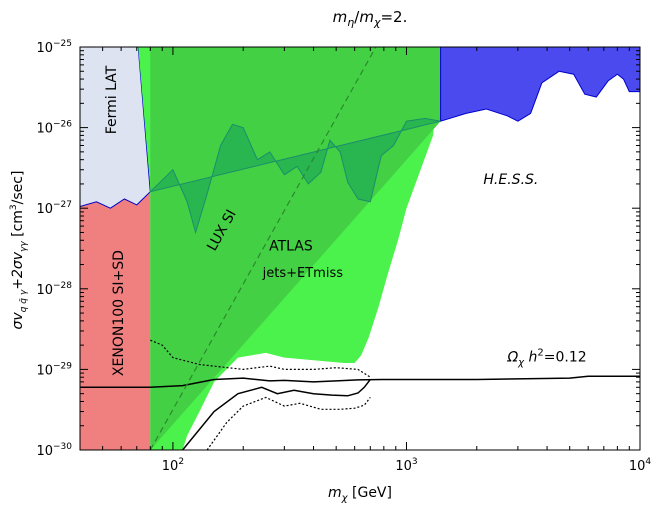 The width and height of the screenshot is (662, 507). Describe the element at coordinates (173, 465) in the screenshot. I see `x-tick-label: 10²` at that location.